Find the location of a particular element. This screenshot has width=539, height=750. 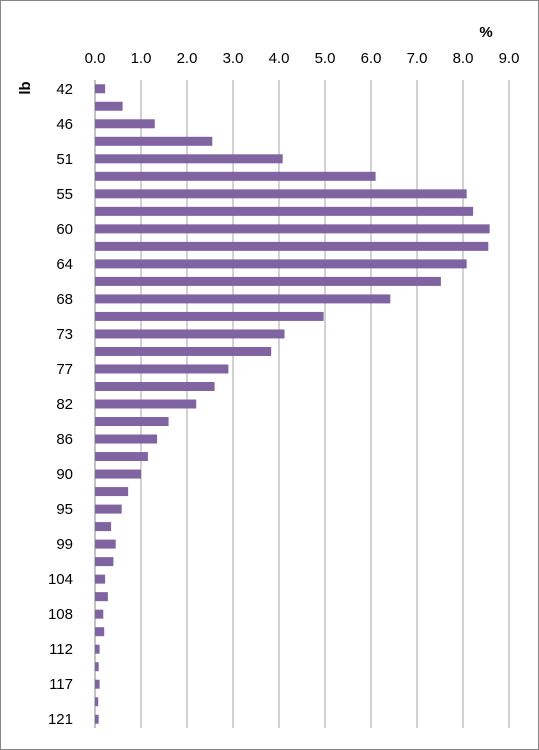

x-tick-label: 0.0 is located at coordinates (95, 58).